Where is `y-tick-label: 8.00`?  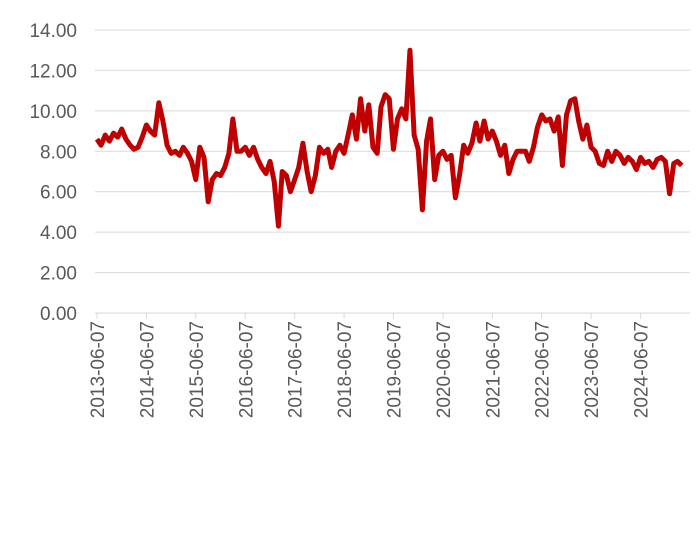 y-tick-label: 8.00 is located at coordinates (58, 152).